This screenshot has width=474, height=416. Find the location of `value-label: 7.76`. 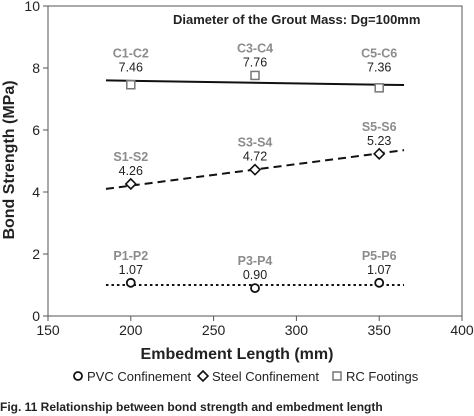

value-label: 7.76 is located at coordinates (255, 62).